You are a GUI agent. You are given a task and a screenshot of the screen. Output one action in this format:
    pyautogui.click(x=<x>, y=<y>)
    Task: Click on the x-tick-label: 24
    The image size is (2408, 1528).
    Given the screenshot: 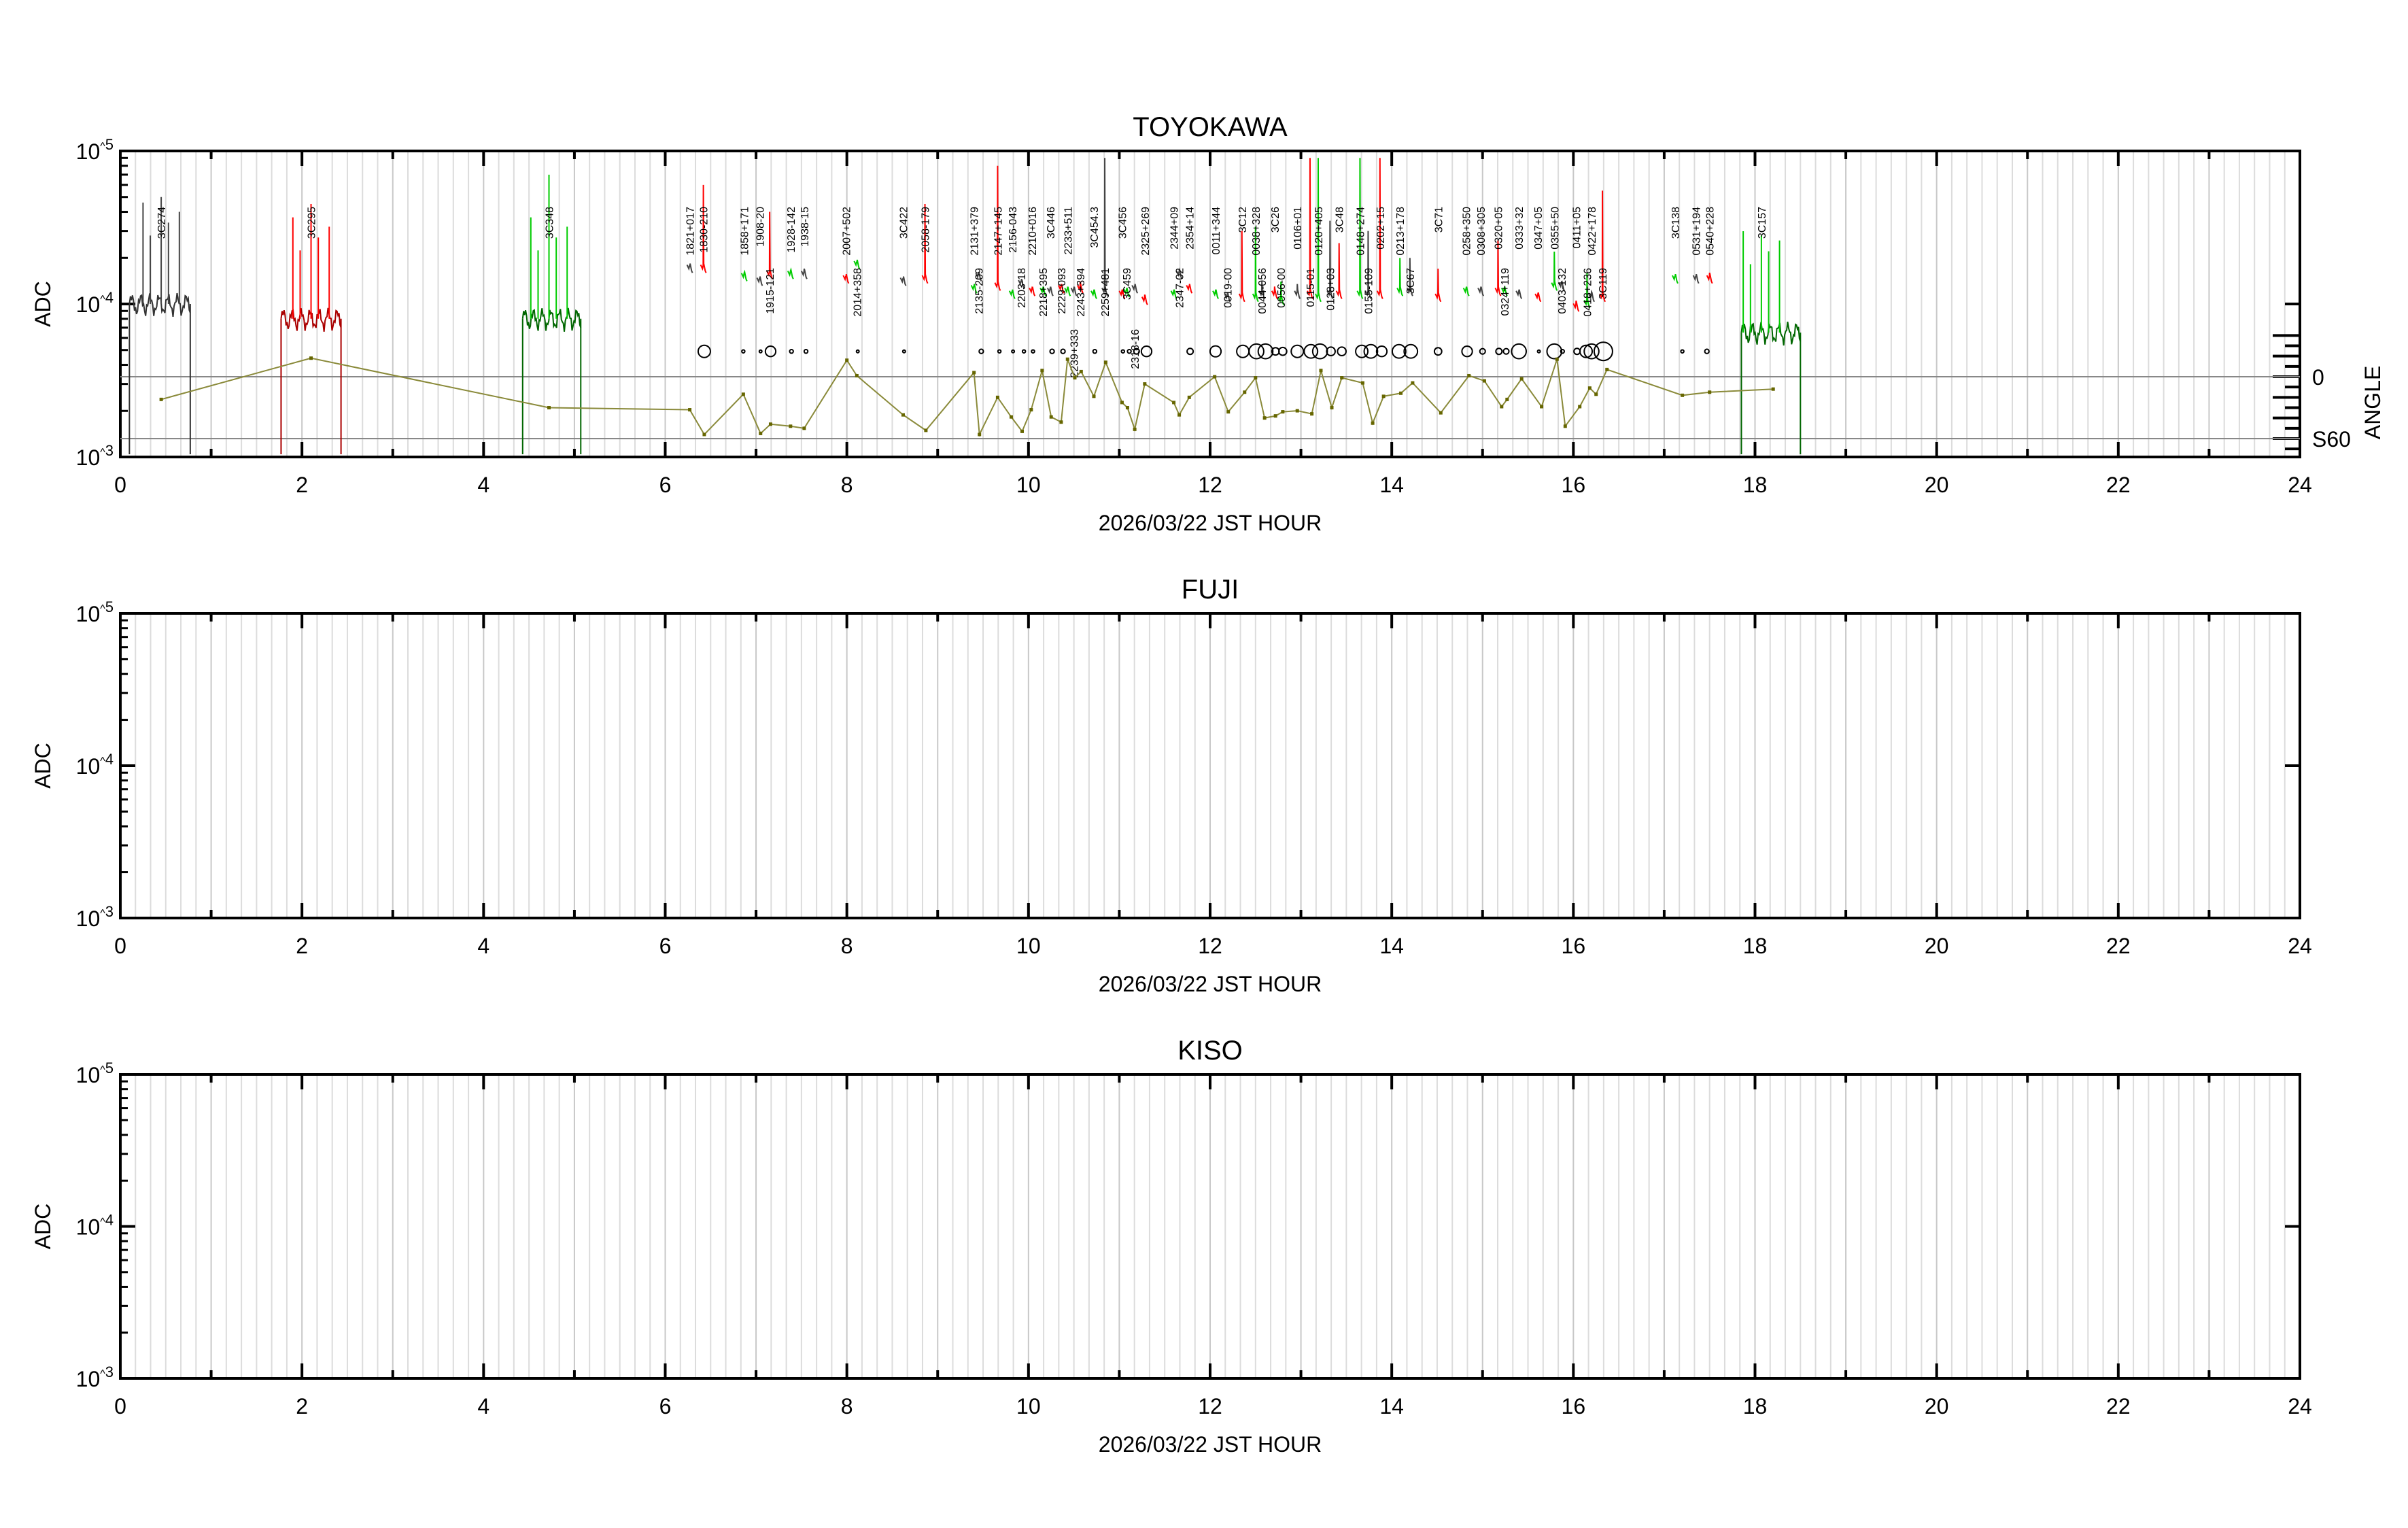 What is the action you would take?
    pyautogui.click(x=2300, y=1406)
    